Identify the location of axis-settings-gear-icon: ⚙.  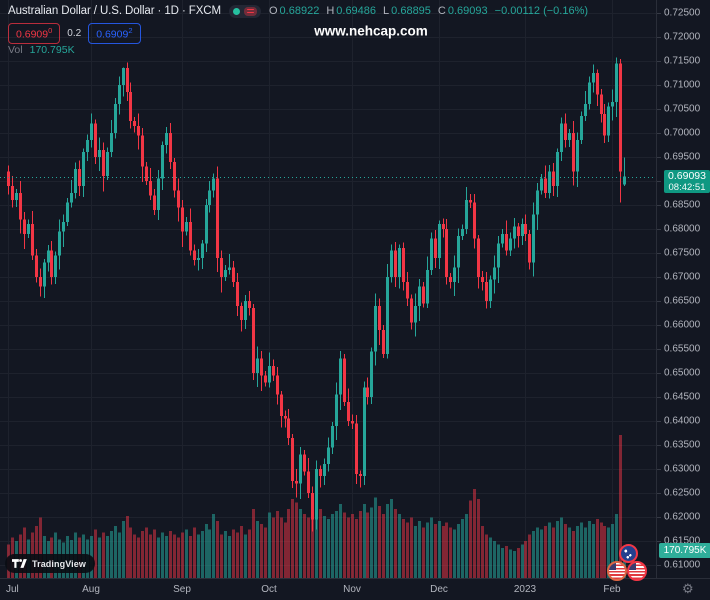
(688, 588).